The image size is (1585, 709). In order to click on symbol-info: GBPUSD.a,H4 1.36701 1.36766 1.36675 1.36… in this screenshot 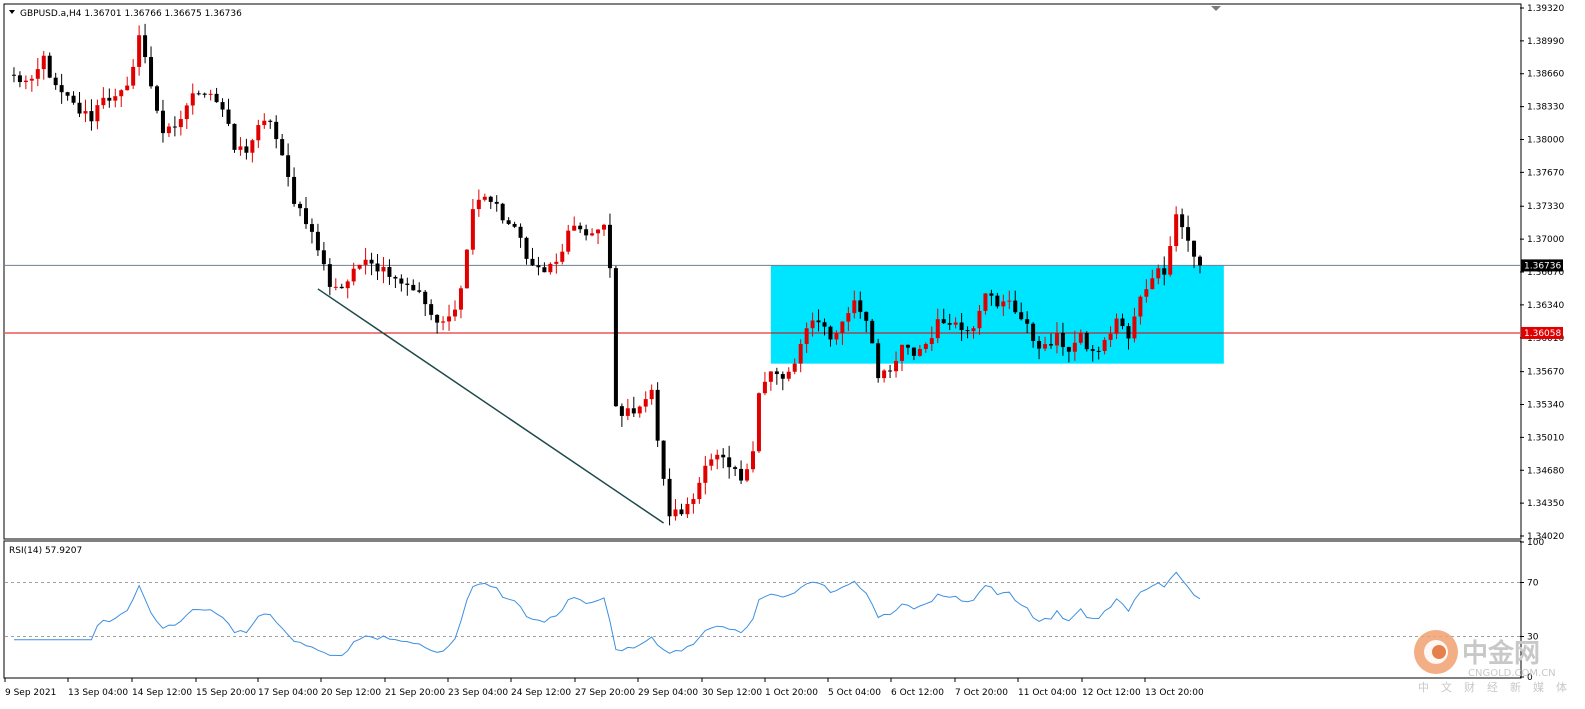, I will do `click(131, 14)`.